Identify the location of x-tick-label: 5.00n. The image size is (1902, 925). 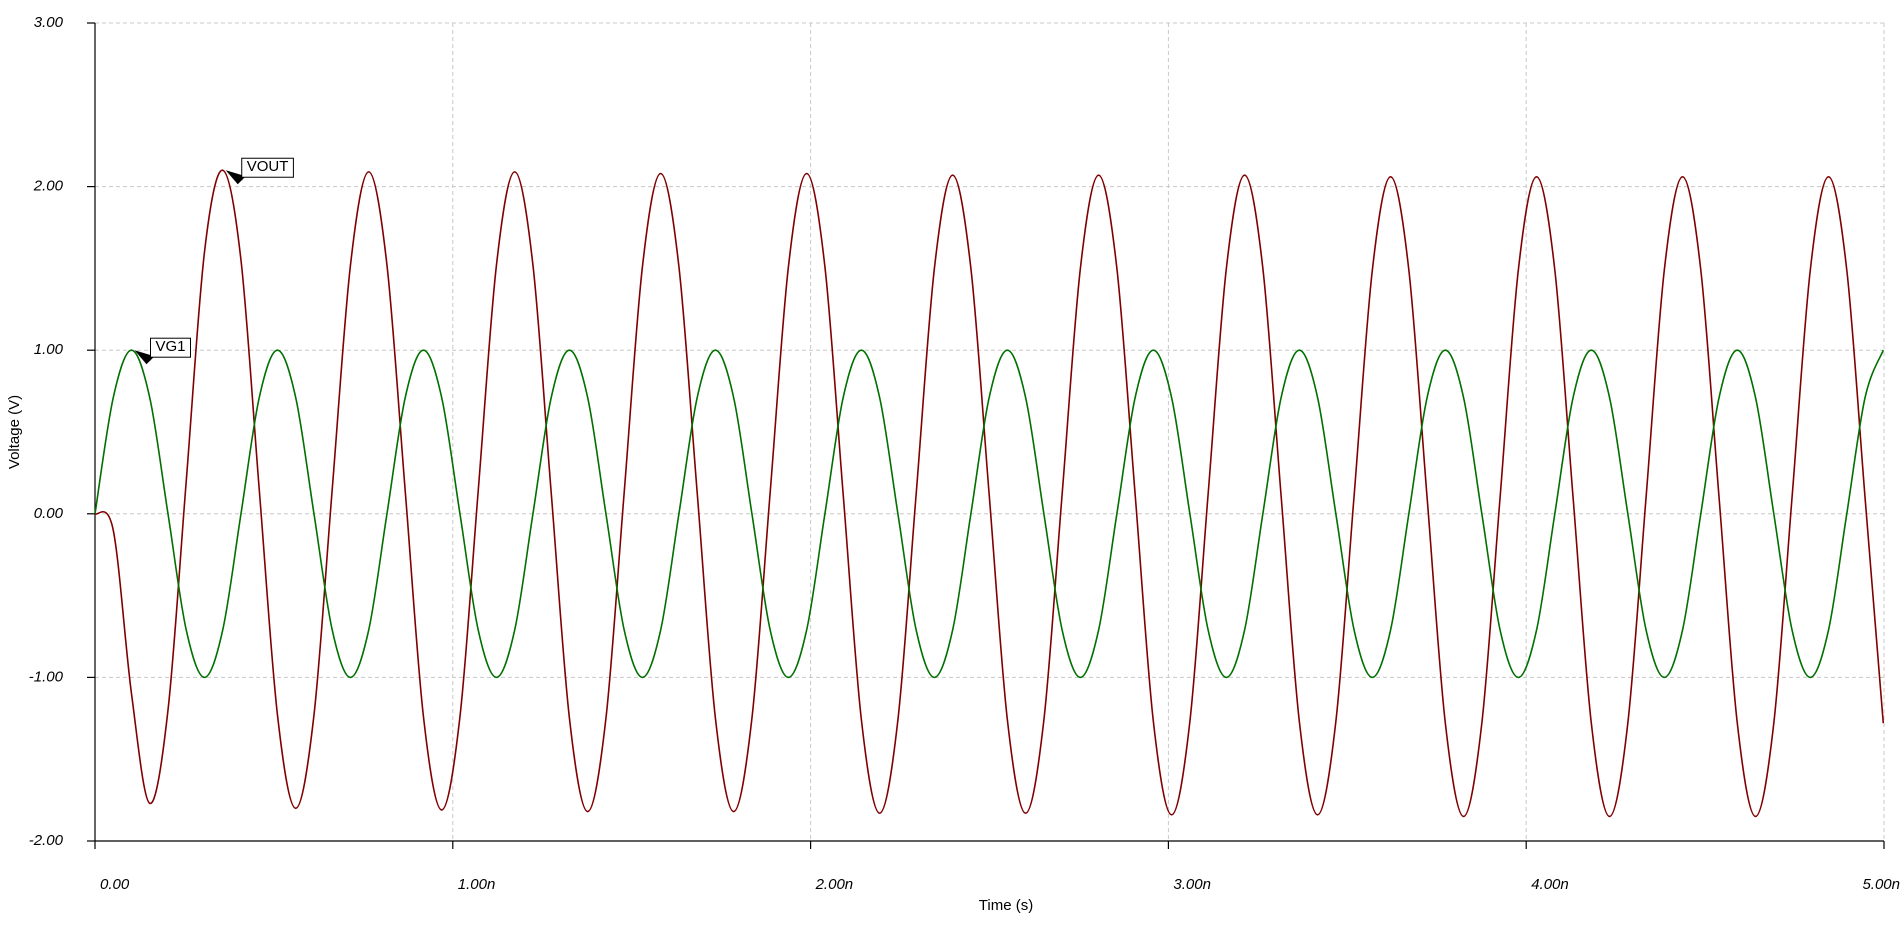
(1881, 884).